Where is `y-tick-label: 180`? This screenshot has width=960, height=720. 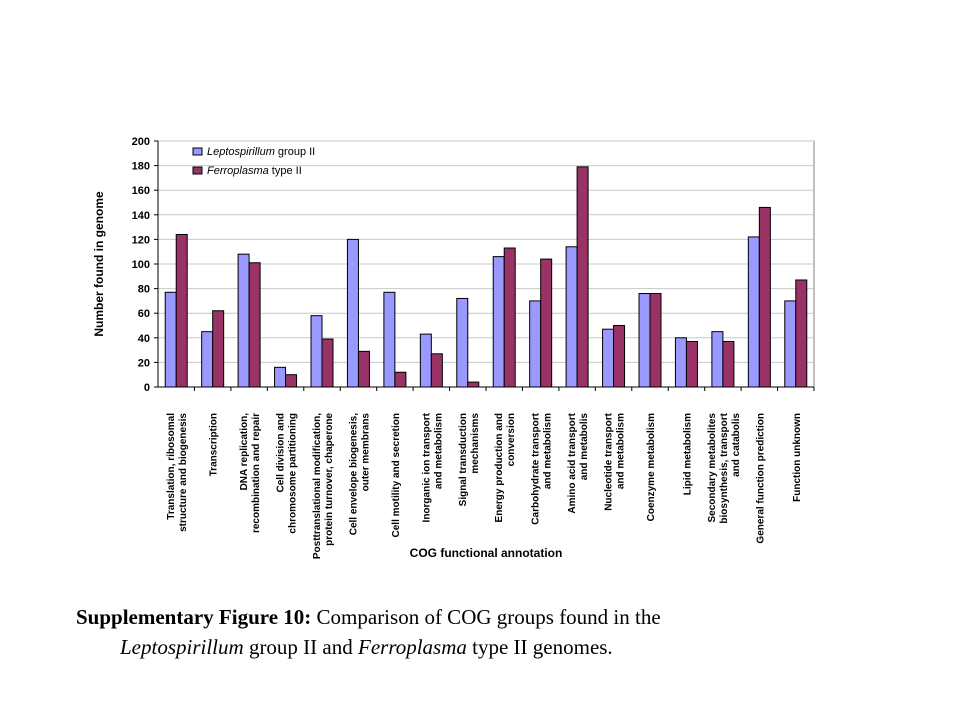
y-tick-label: 180 is located at coordinates (141, 167).